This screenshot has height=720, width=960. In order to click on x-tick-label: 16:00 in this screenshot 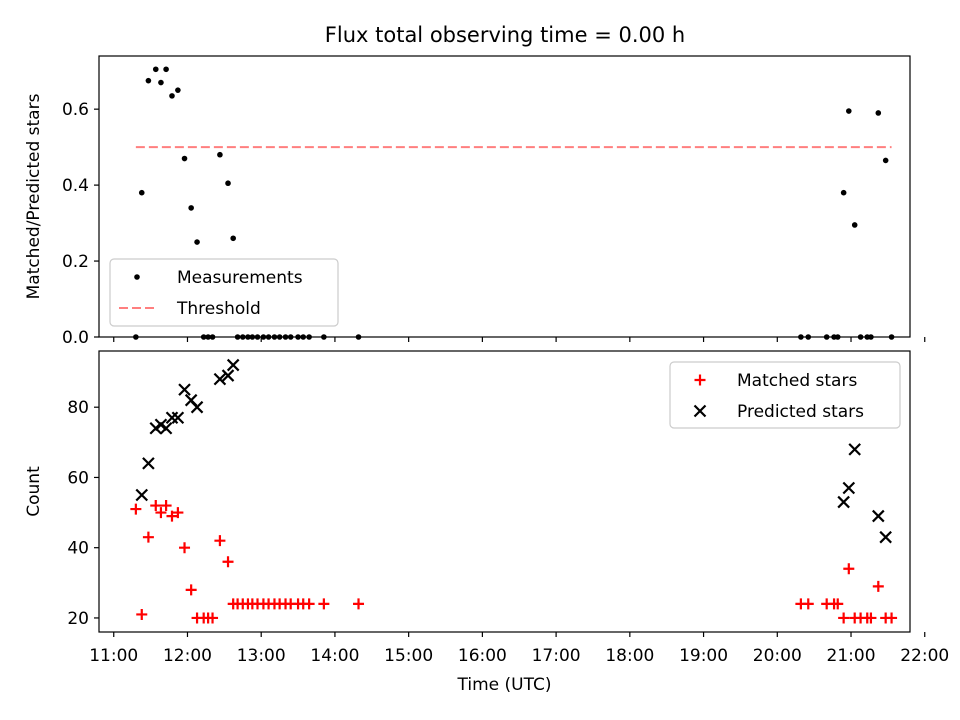, I will do `click(482, 656)`.